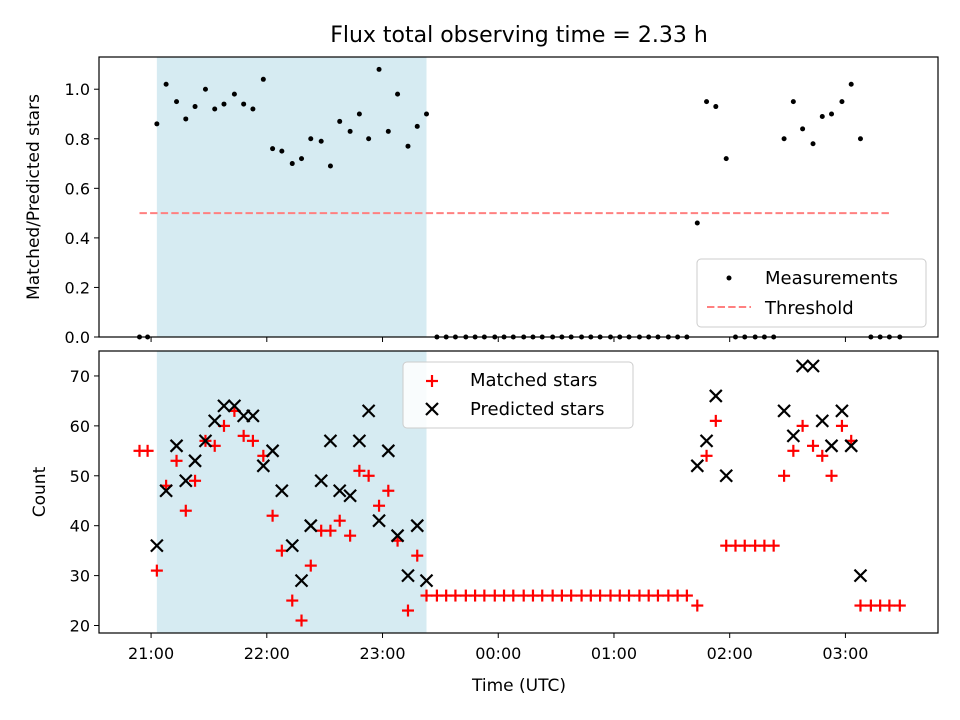 Image resolution: width=960 pixels, height=720 pixels. What do you see at coordinates (267, 653) in the screenshot?
I see `x-tick-label: 22:00` at bounding box center [267, 653].